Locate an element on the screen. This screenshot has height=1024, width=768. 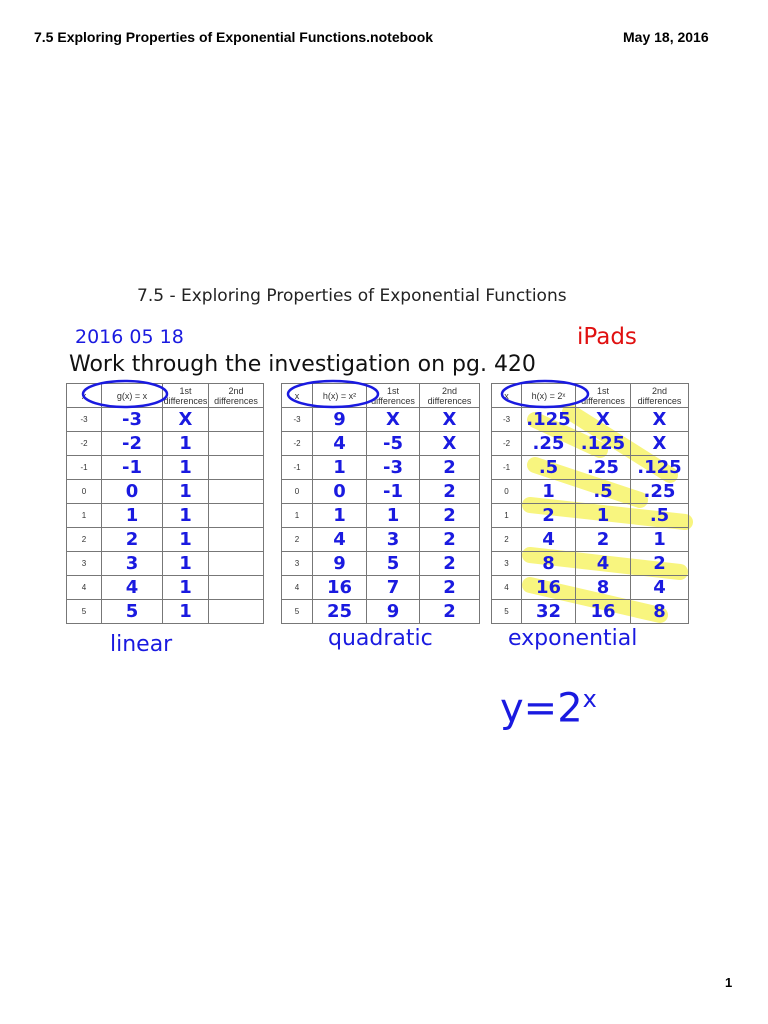
date-note: 2016 05 18 is located at coordinates (129, 337).